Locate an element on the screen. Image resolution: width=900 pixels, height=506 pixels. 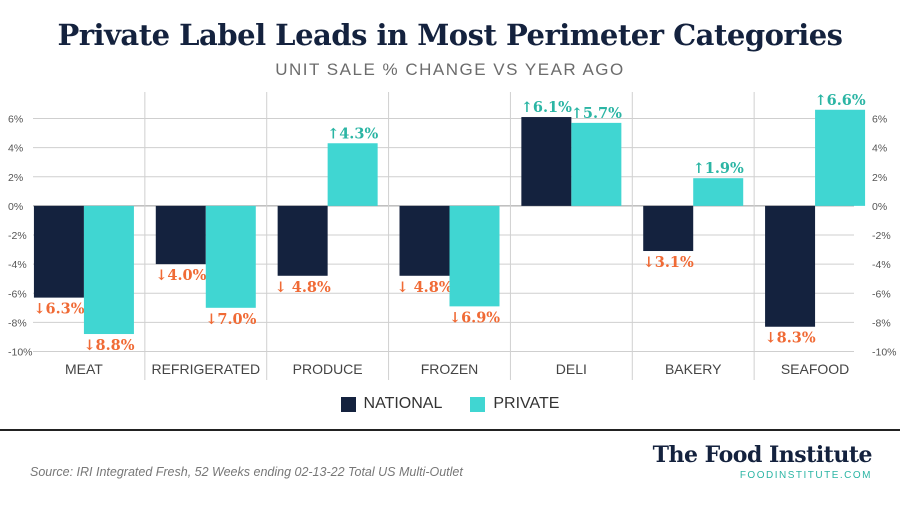
y-tick-label-right: 6% is located at coordinates (879, 120).